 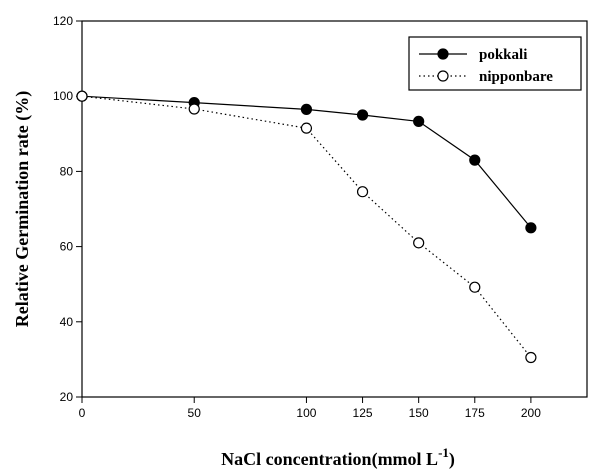 I want to click on legend: pokkali nipponbare, so click(x=495, y=63).